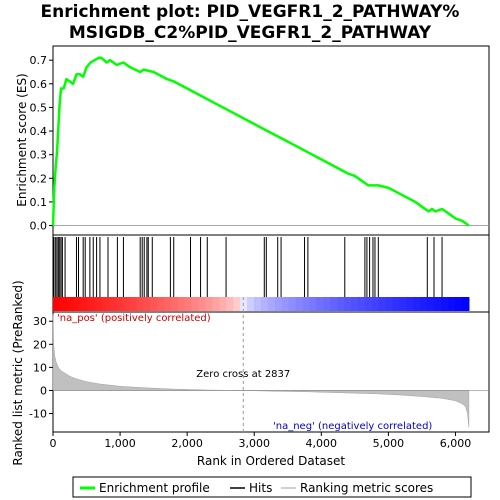  Describe the element at coordinates (243, 374) in the screenshot. I see `zero-cross-label: Zero cross at 2837` at that location.